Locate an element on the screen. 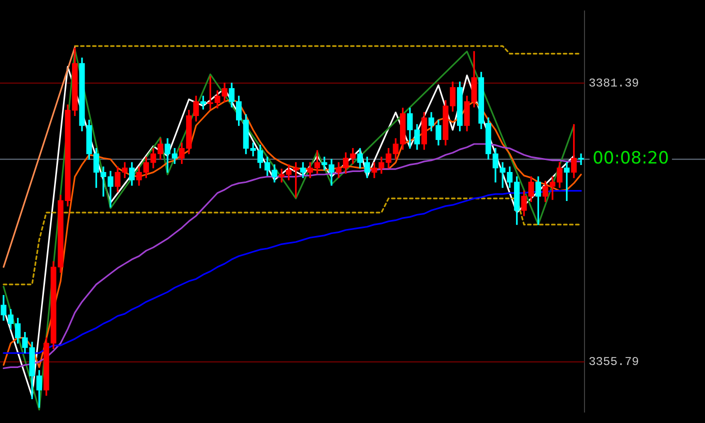 This screenshot has height=423, width=705. y-tick-label: 3355.79 is located at coordinates (614, 362).